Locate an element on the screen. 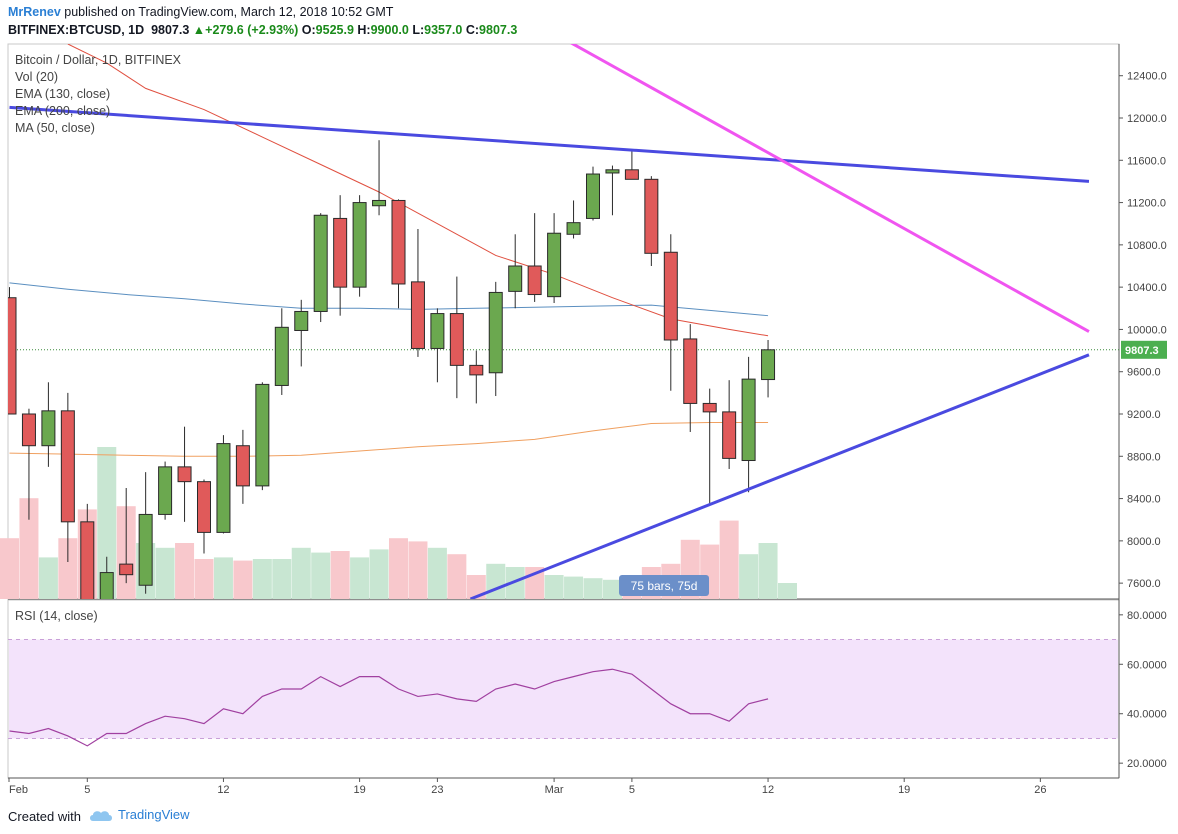  legend-ema130: EMA (130, close) is located at coordinates (63, 94).